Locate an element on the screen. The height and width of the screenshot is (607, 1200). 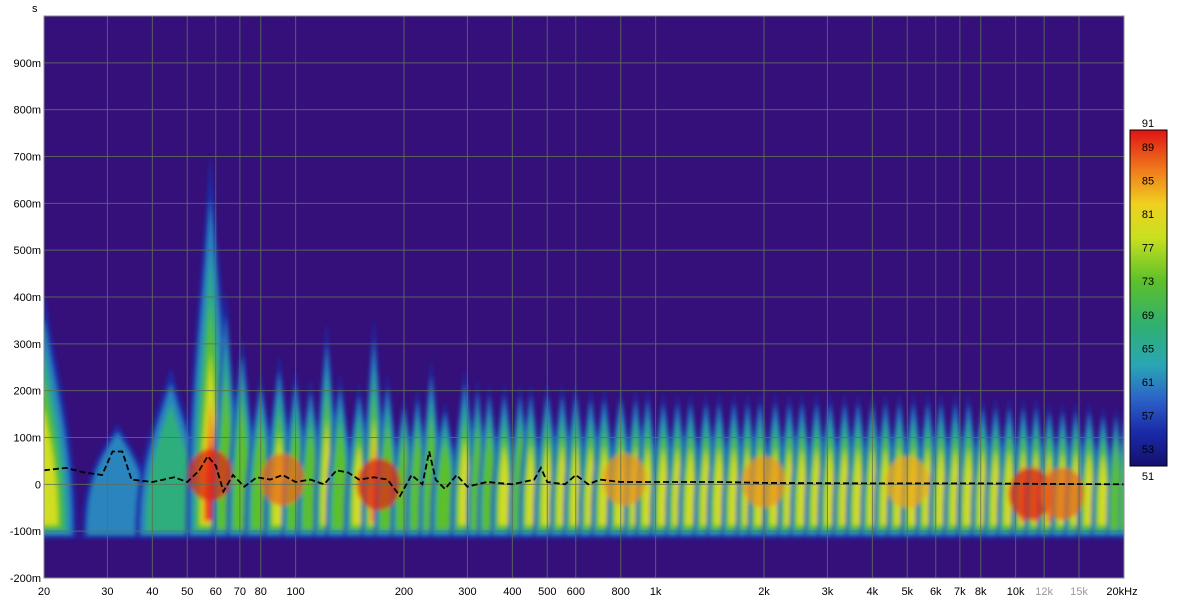
x-tick-label: 600 is located at coordinates (576, 592).